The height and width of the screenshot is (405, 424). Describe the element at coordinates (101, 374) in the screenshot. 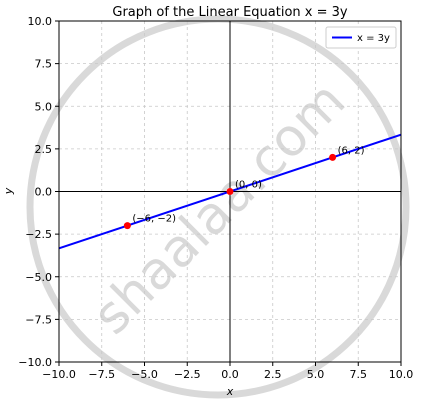

I see `x-tick-label-1: −7.5` at that location.